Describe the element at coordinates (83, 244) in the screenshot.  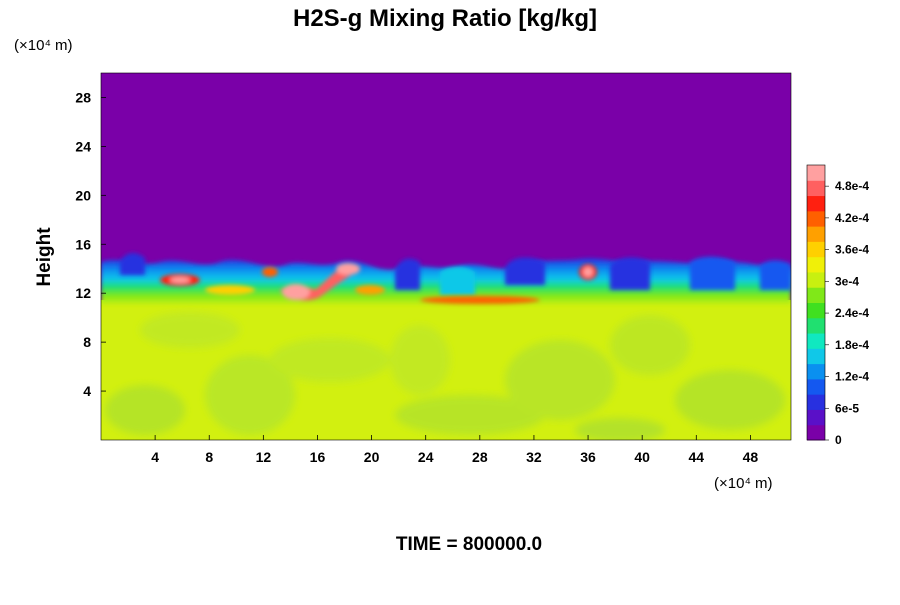
I see `y-tick-label: 16` at that location.